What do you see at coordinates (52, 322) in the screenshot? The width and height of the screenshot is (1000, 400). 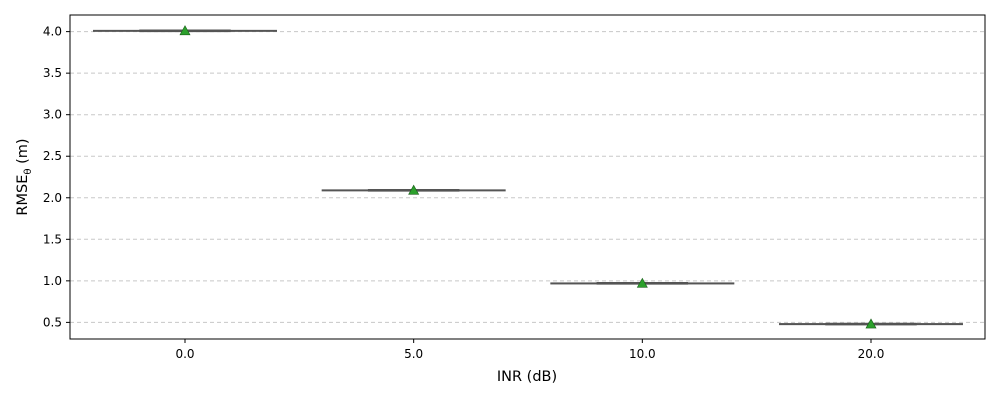 I see `y-tick-label: 0.5` at bounding box center [52, 322].